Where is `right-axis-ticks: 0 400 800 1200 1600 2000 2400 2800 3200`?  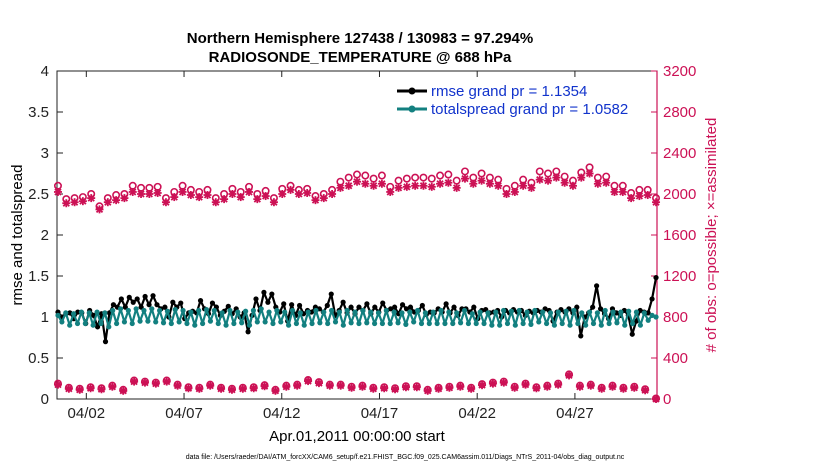
right-axis-ticks: 0 400 800 1200 1600 2000 2400 2800 3200 is located at coordinates (673, 235).